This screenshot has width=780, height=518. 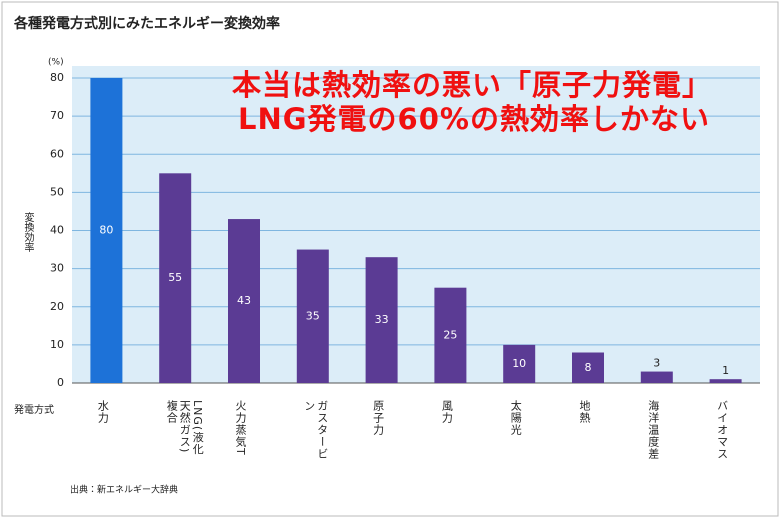 I want to click on value-label: 55, so click(x=175, y=277).